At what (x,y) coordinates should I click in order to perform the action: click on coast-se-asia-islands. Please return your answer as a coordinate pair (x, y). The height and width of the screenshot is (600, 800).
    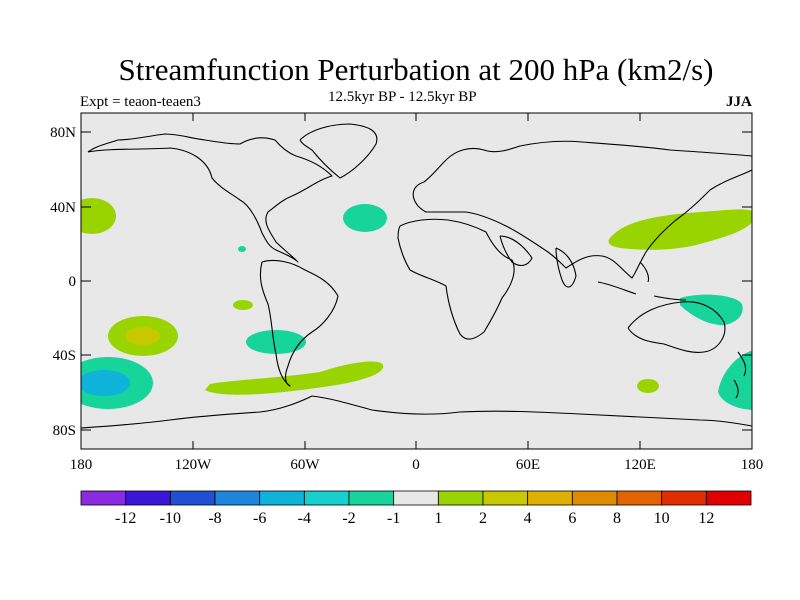
    Looking at the image, I should click on (642, 281).